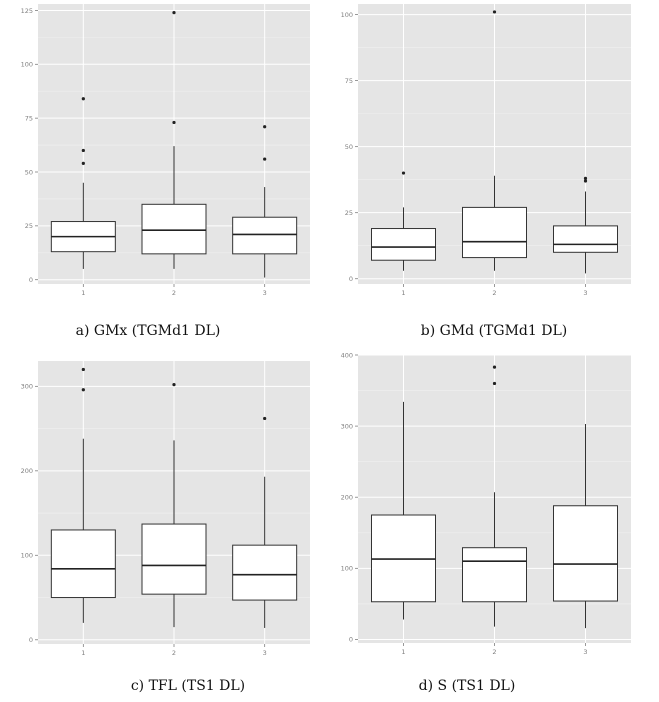 The image size is (659, 702). Describe the element at coordinates (467, 686) in the screenshot. I see `caption-d: d) S (TS1 DL)` at that location.